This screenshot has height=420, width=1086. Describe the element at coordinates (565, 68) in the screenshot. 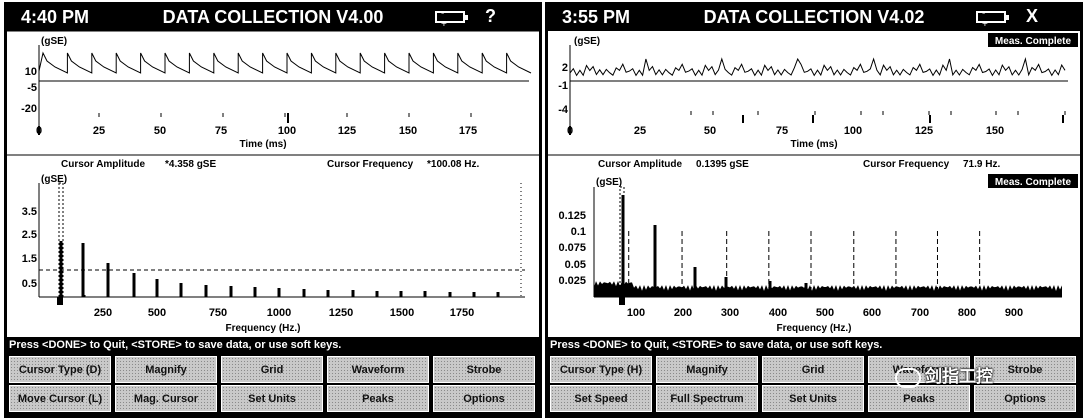

I see `y-tick-label: 2` at that location.